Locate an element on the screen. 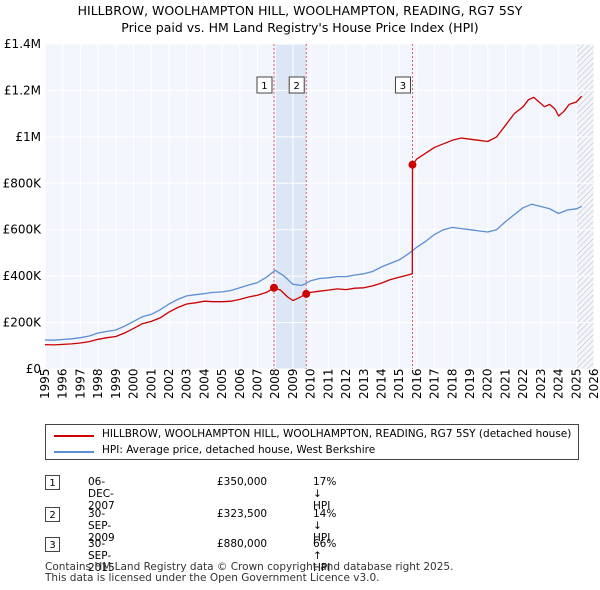 The width and height of the screenshot is (600, 590). y-tick-label: £400K is located at coordinates (23, 276).